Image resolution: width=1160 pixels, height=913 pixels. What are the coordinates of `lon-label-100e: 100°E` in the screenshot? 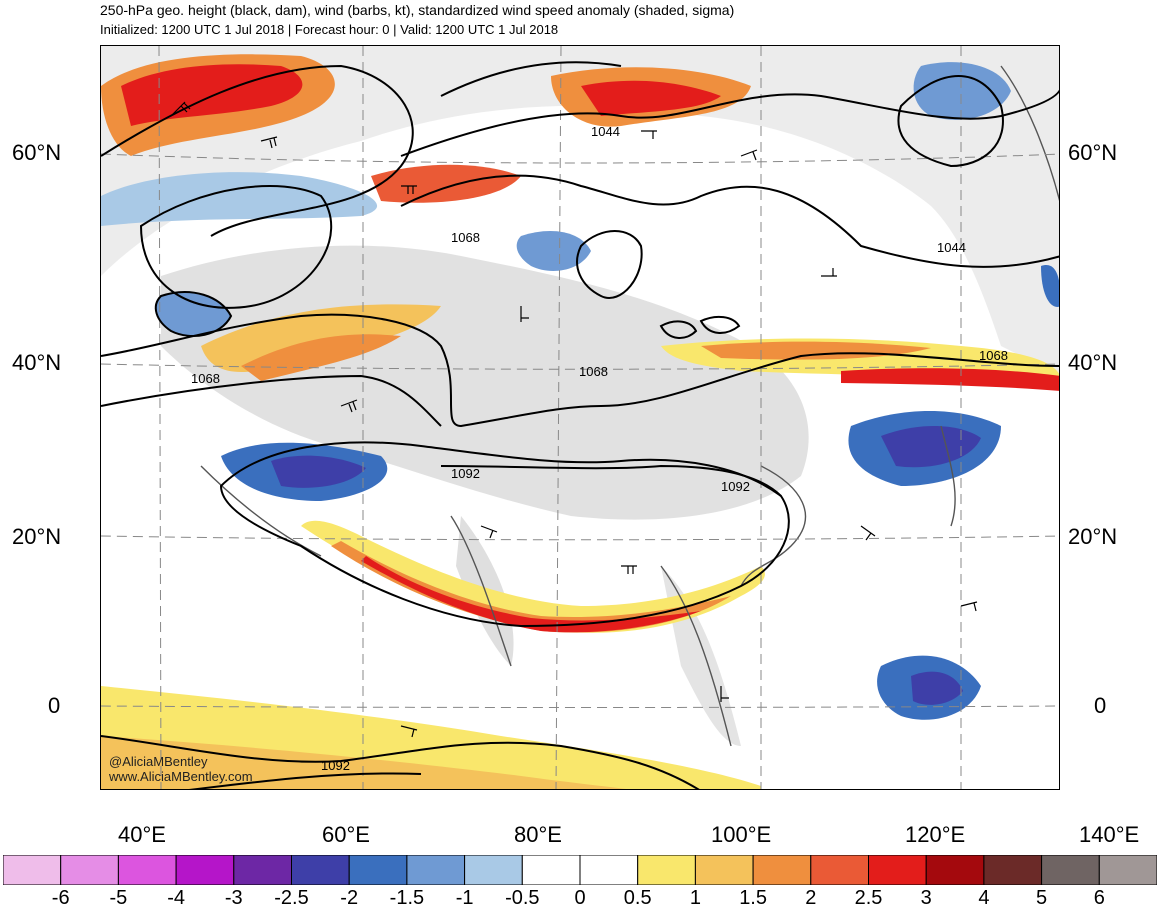 It's located at (741, 834).